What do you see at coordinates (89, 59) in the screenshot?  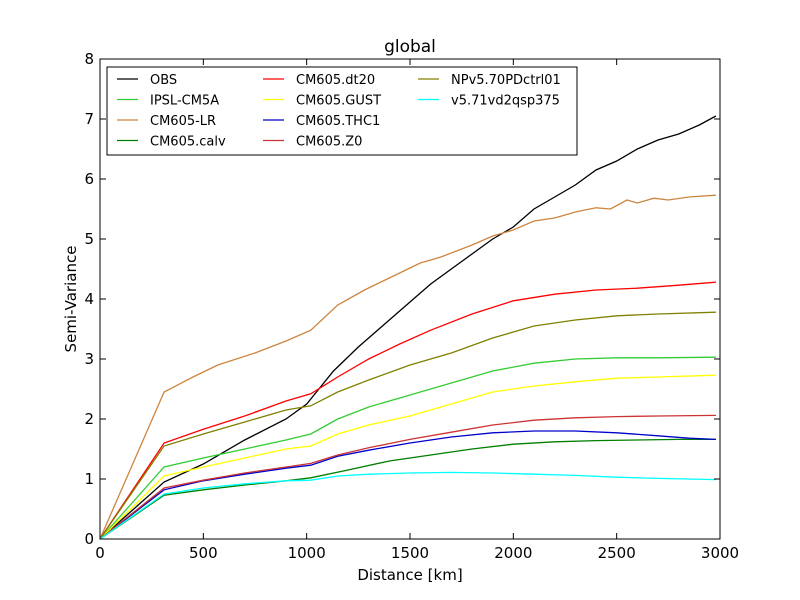 I see `y-tick-label: 8` at bounding box center [89, 59].